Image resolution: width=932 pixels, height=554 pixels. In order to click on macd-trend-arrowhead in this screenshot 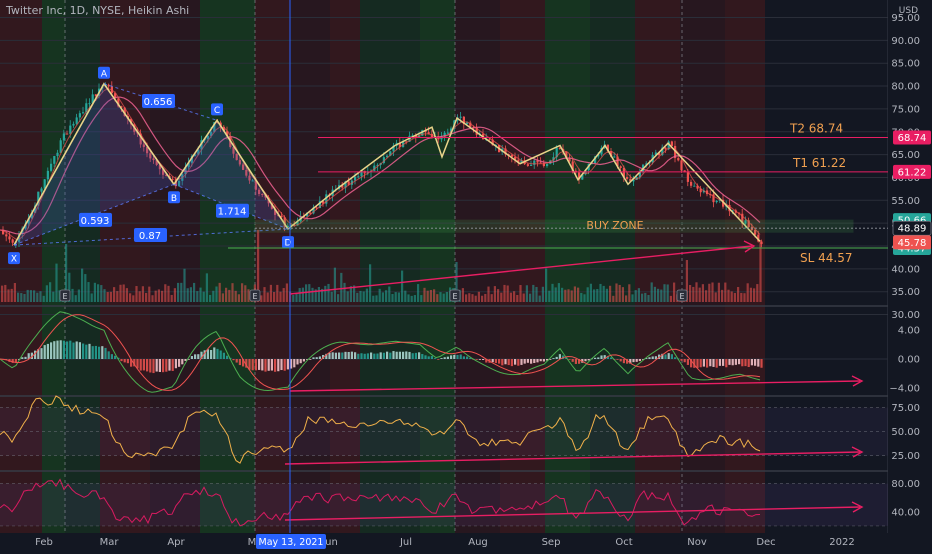, I will do `click(857, 381)`.